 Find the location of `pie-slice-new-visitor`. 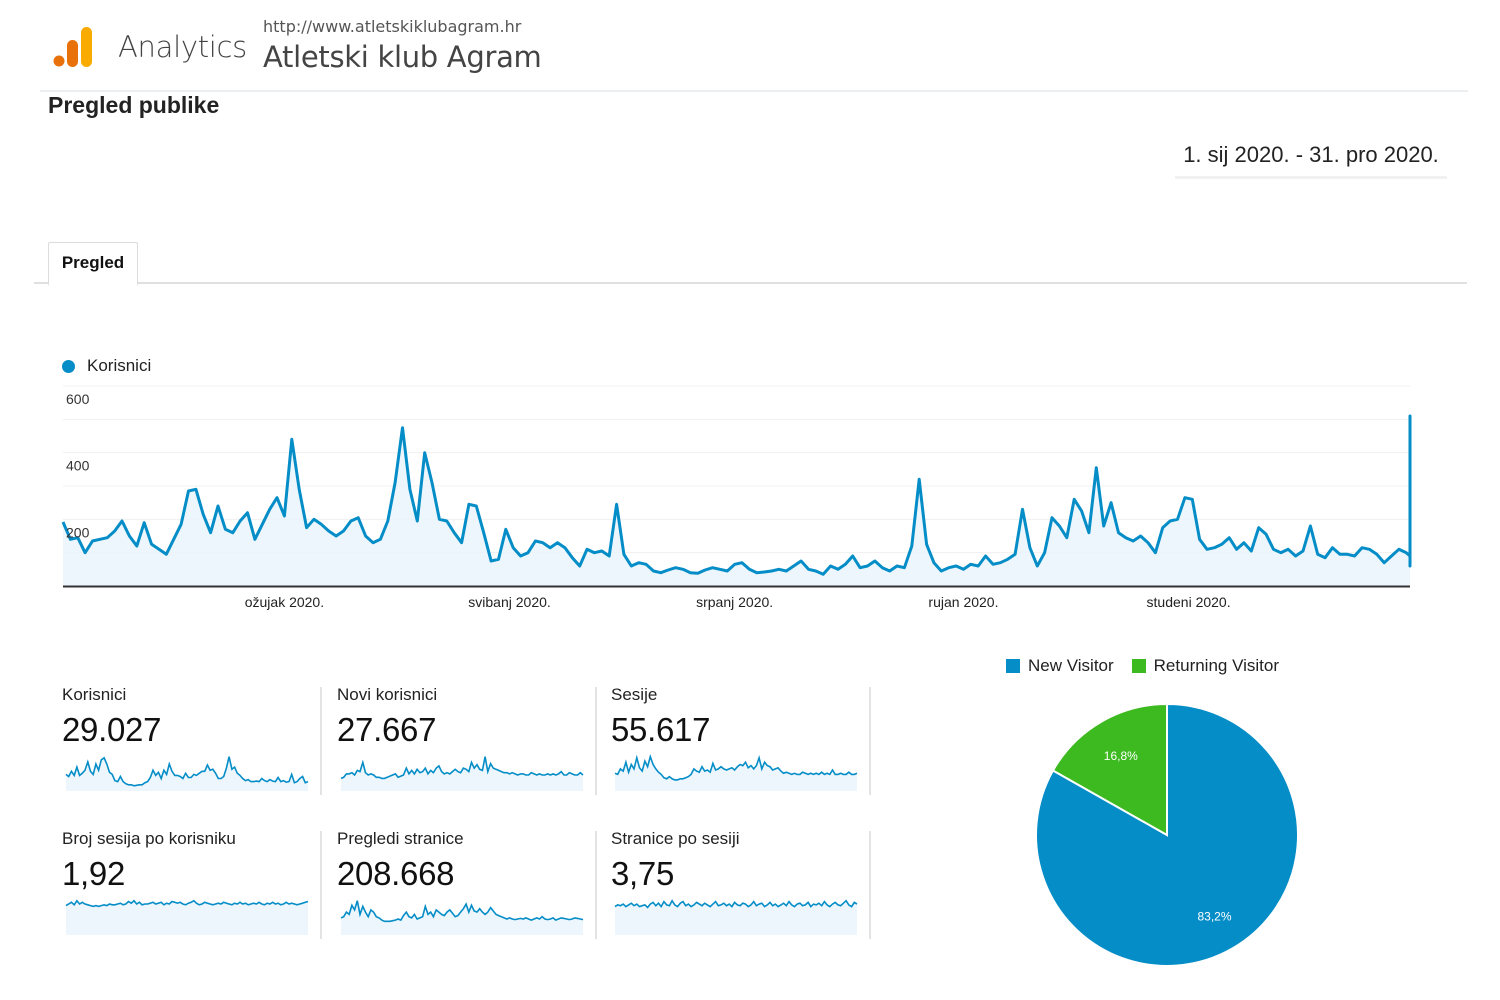

pie-slice-new-visitor is located at coordinates (1167, 834).